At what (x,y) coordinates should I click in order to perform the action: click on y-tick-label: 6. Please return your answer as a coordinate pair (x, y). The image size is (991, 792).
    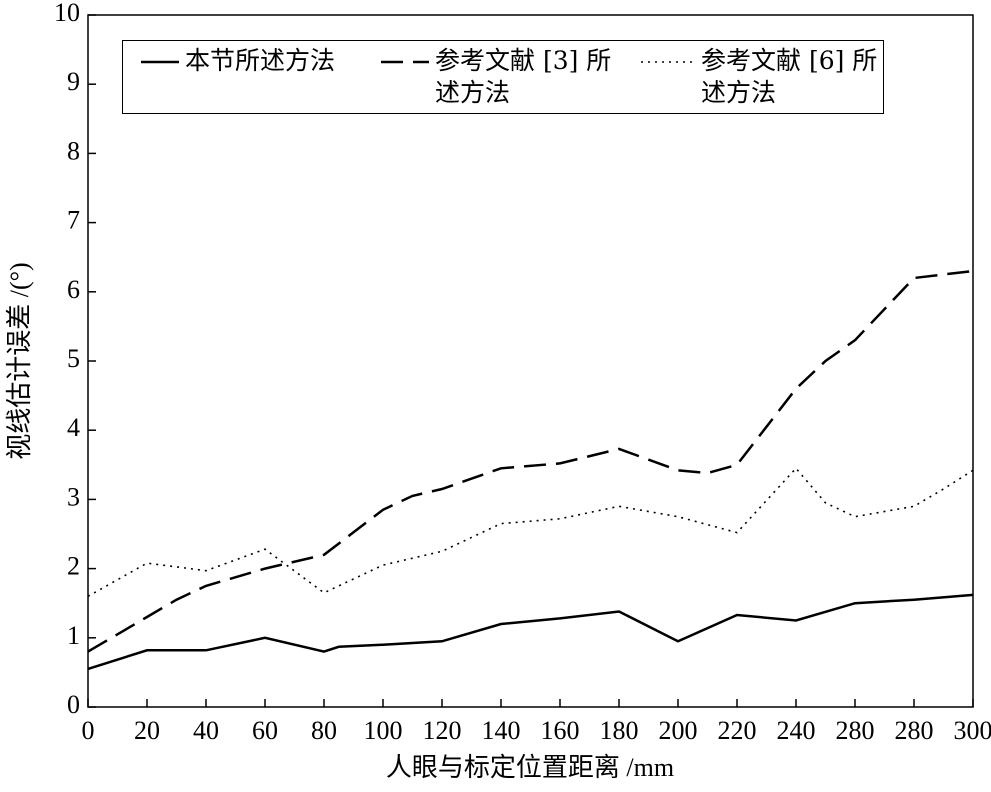
    Looking at the image, I should click on (73, 289).